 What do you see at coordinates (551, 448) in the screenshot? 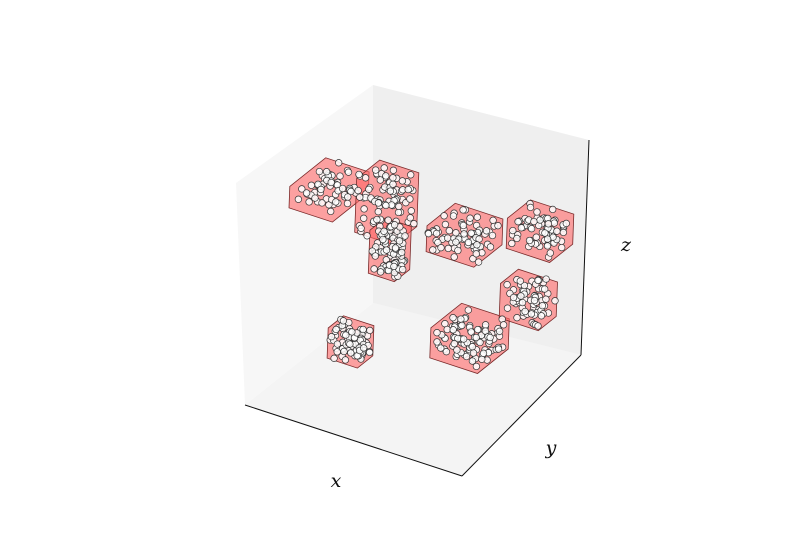
I see `y-axis-label: y` at bounding box center [551, 448].